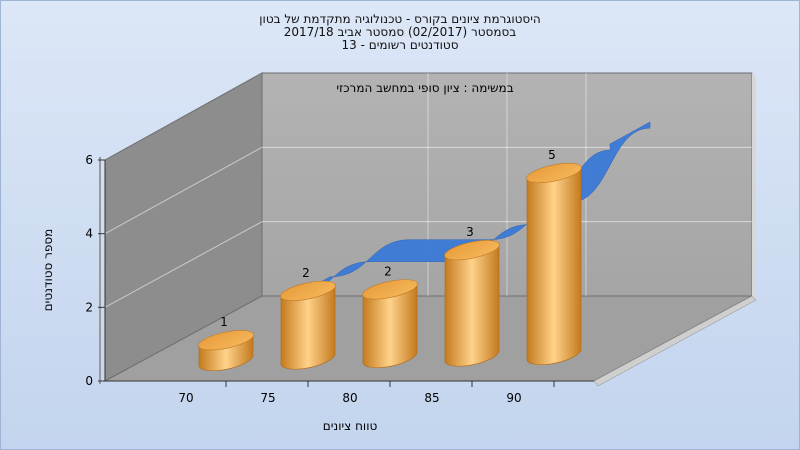 The image size is (800, 450). I want to click on x-tick-label: 80, so click(349, 398).